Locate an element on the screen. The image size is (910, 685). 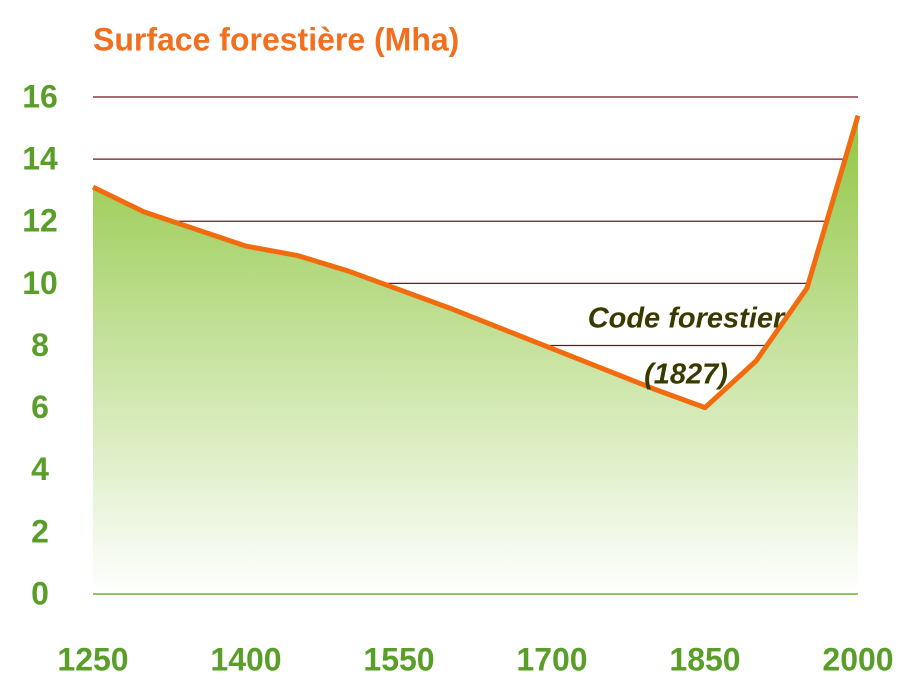
y-tick-label: 4 is located at coordinates (40, 469).